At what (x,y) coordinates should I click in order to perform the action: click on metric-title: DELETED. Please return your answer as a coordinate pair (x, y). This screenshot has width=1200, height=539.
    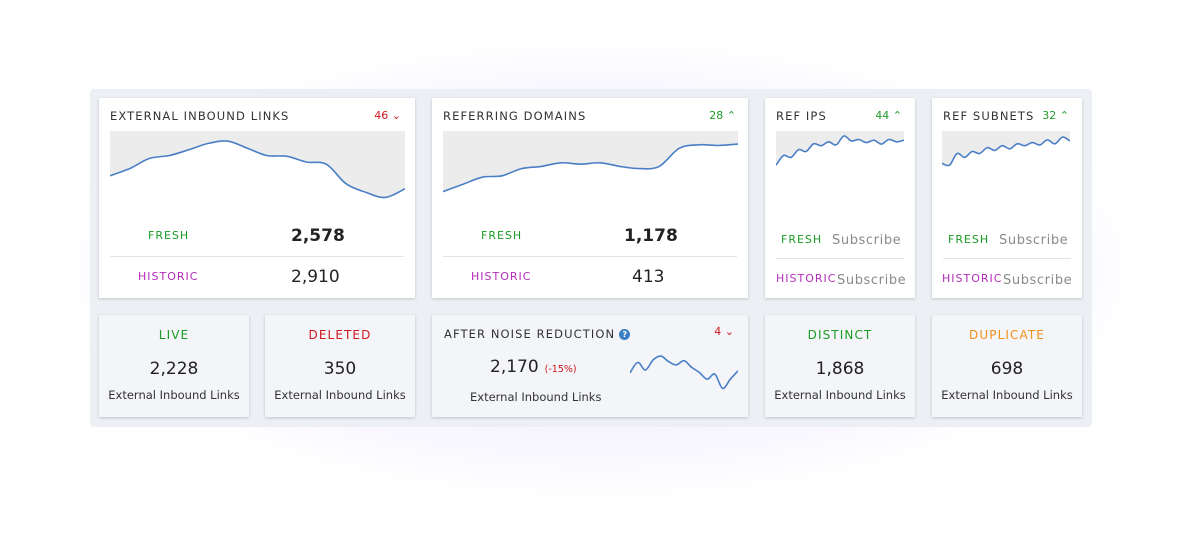
    Looking at the image, I should click on (340, 335).